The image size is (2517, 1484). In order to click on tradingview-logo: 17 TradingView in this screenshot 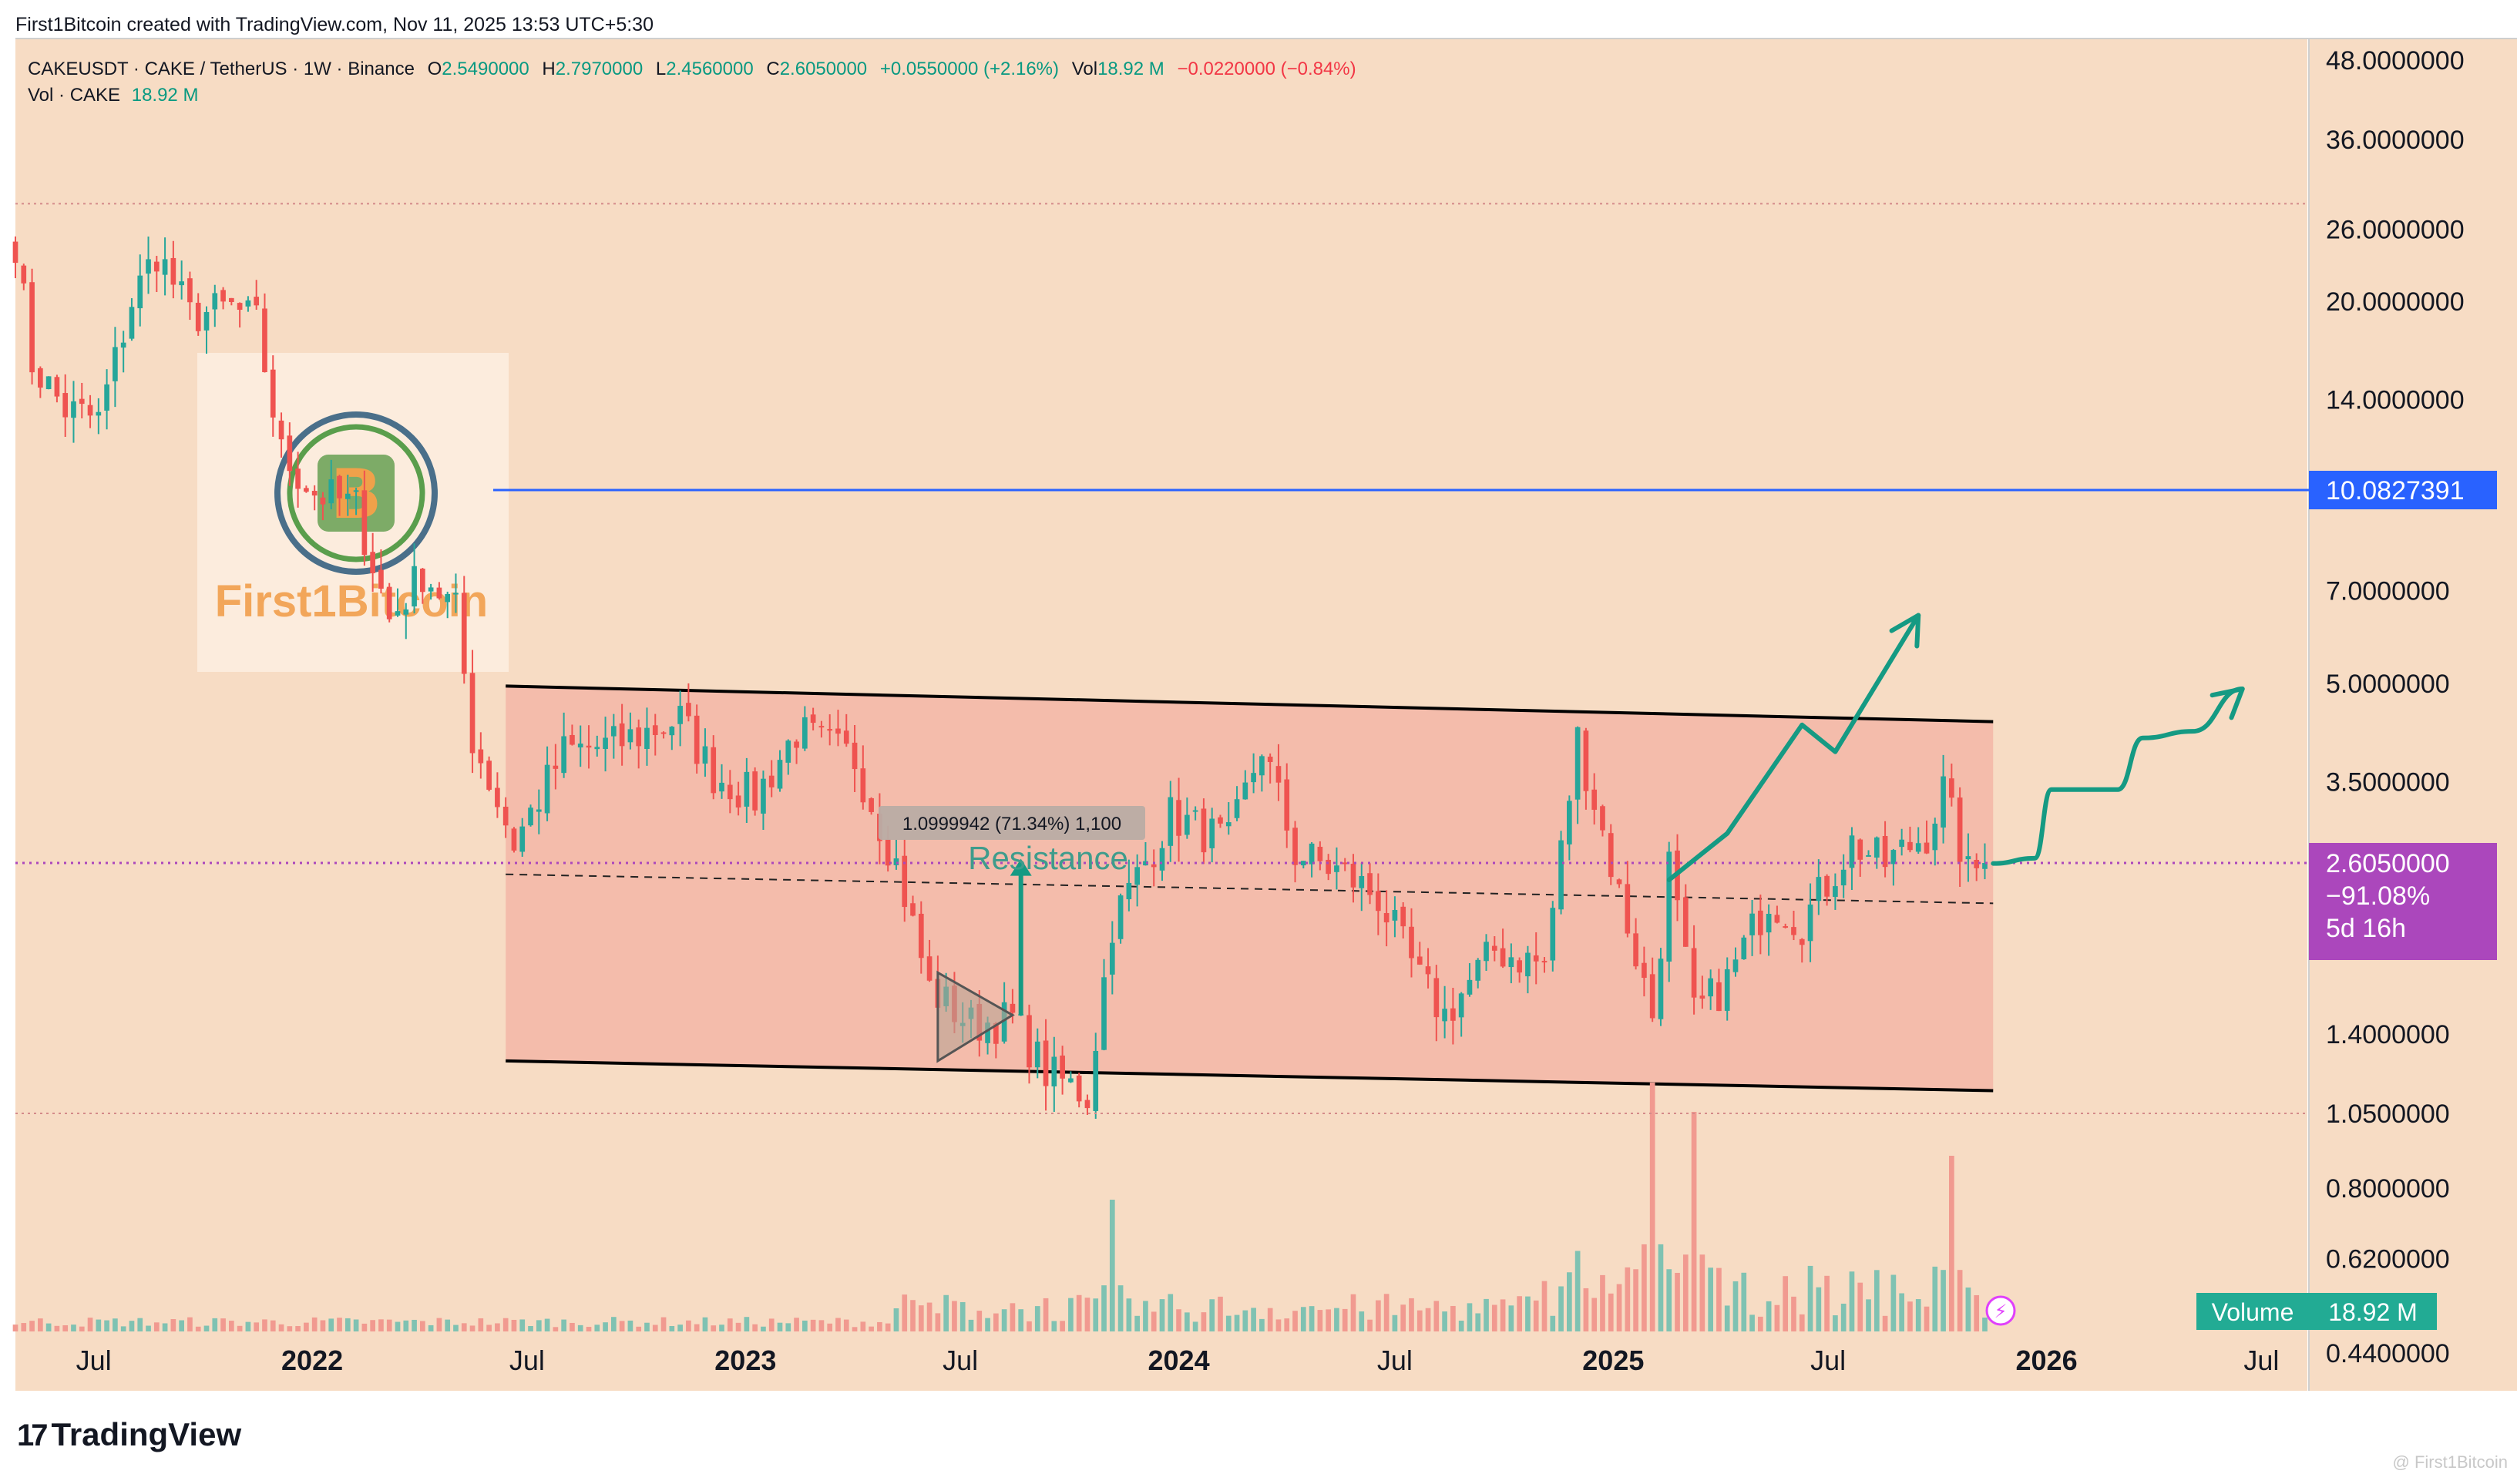, I will do `click(129, 1434)`.